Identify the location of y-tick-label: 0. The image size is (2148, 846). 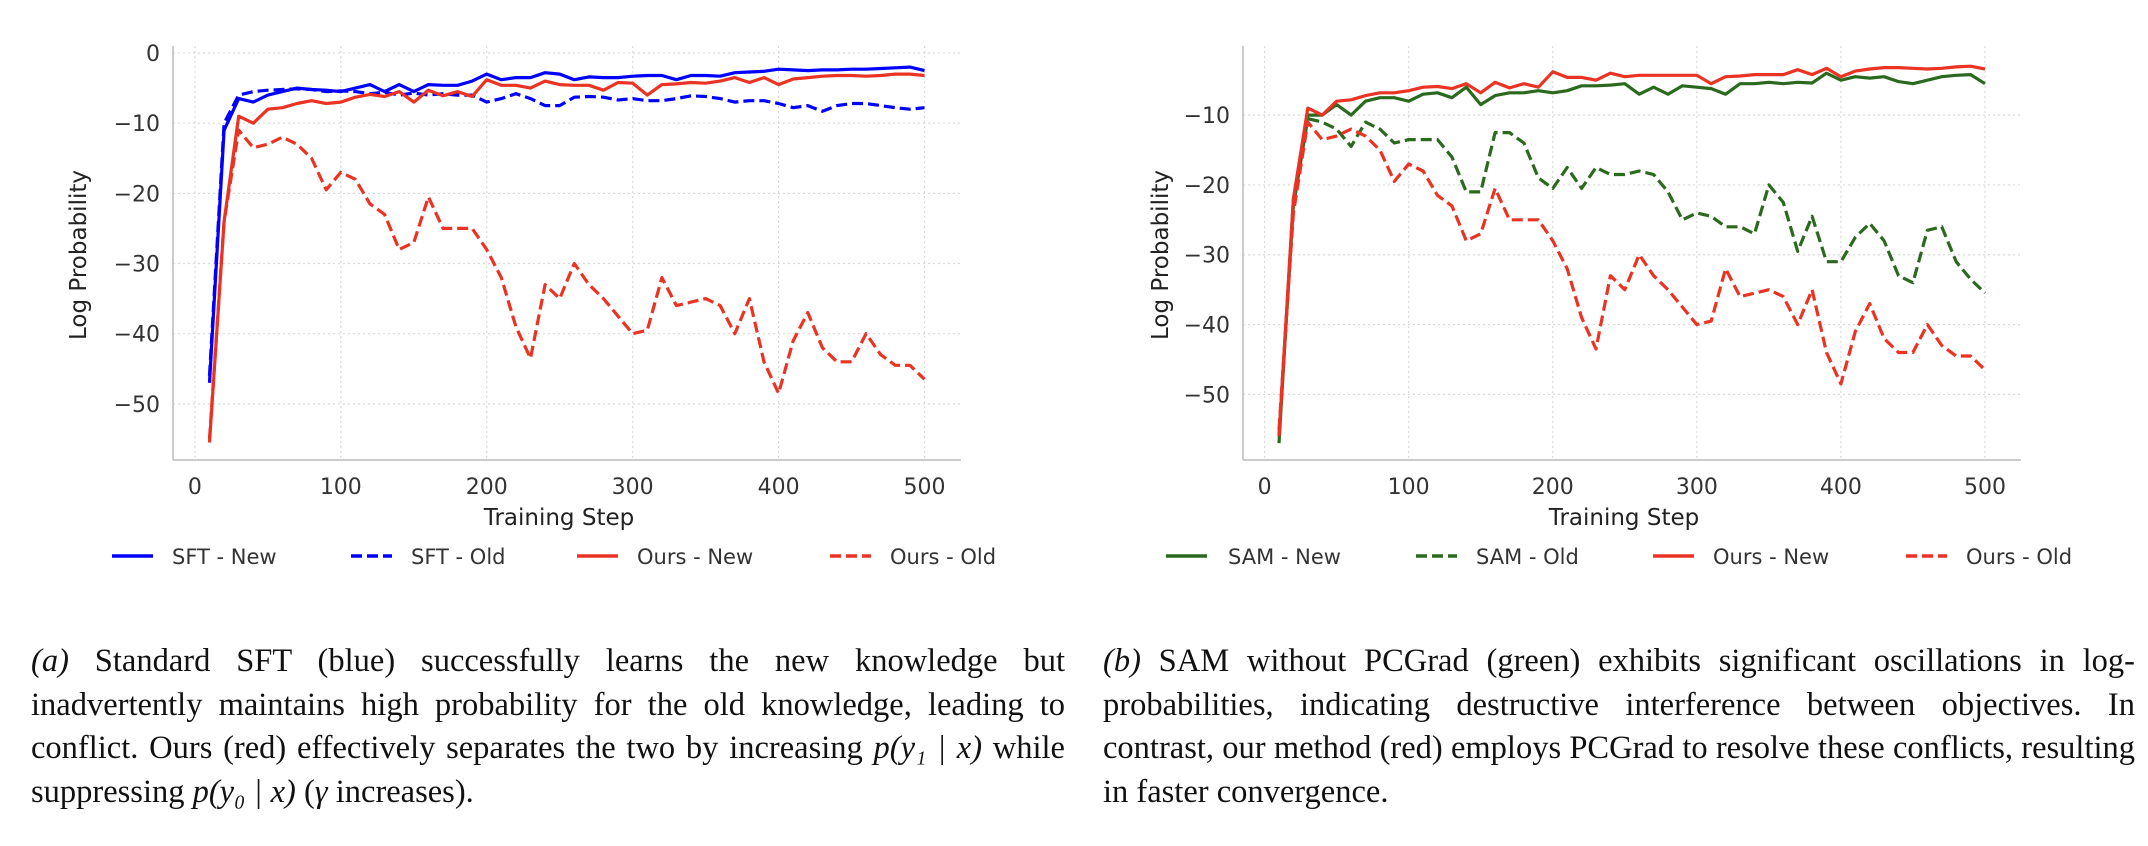
(153, 54).